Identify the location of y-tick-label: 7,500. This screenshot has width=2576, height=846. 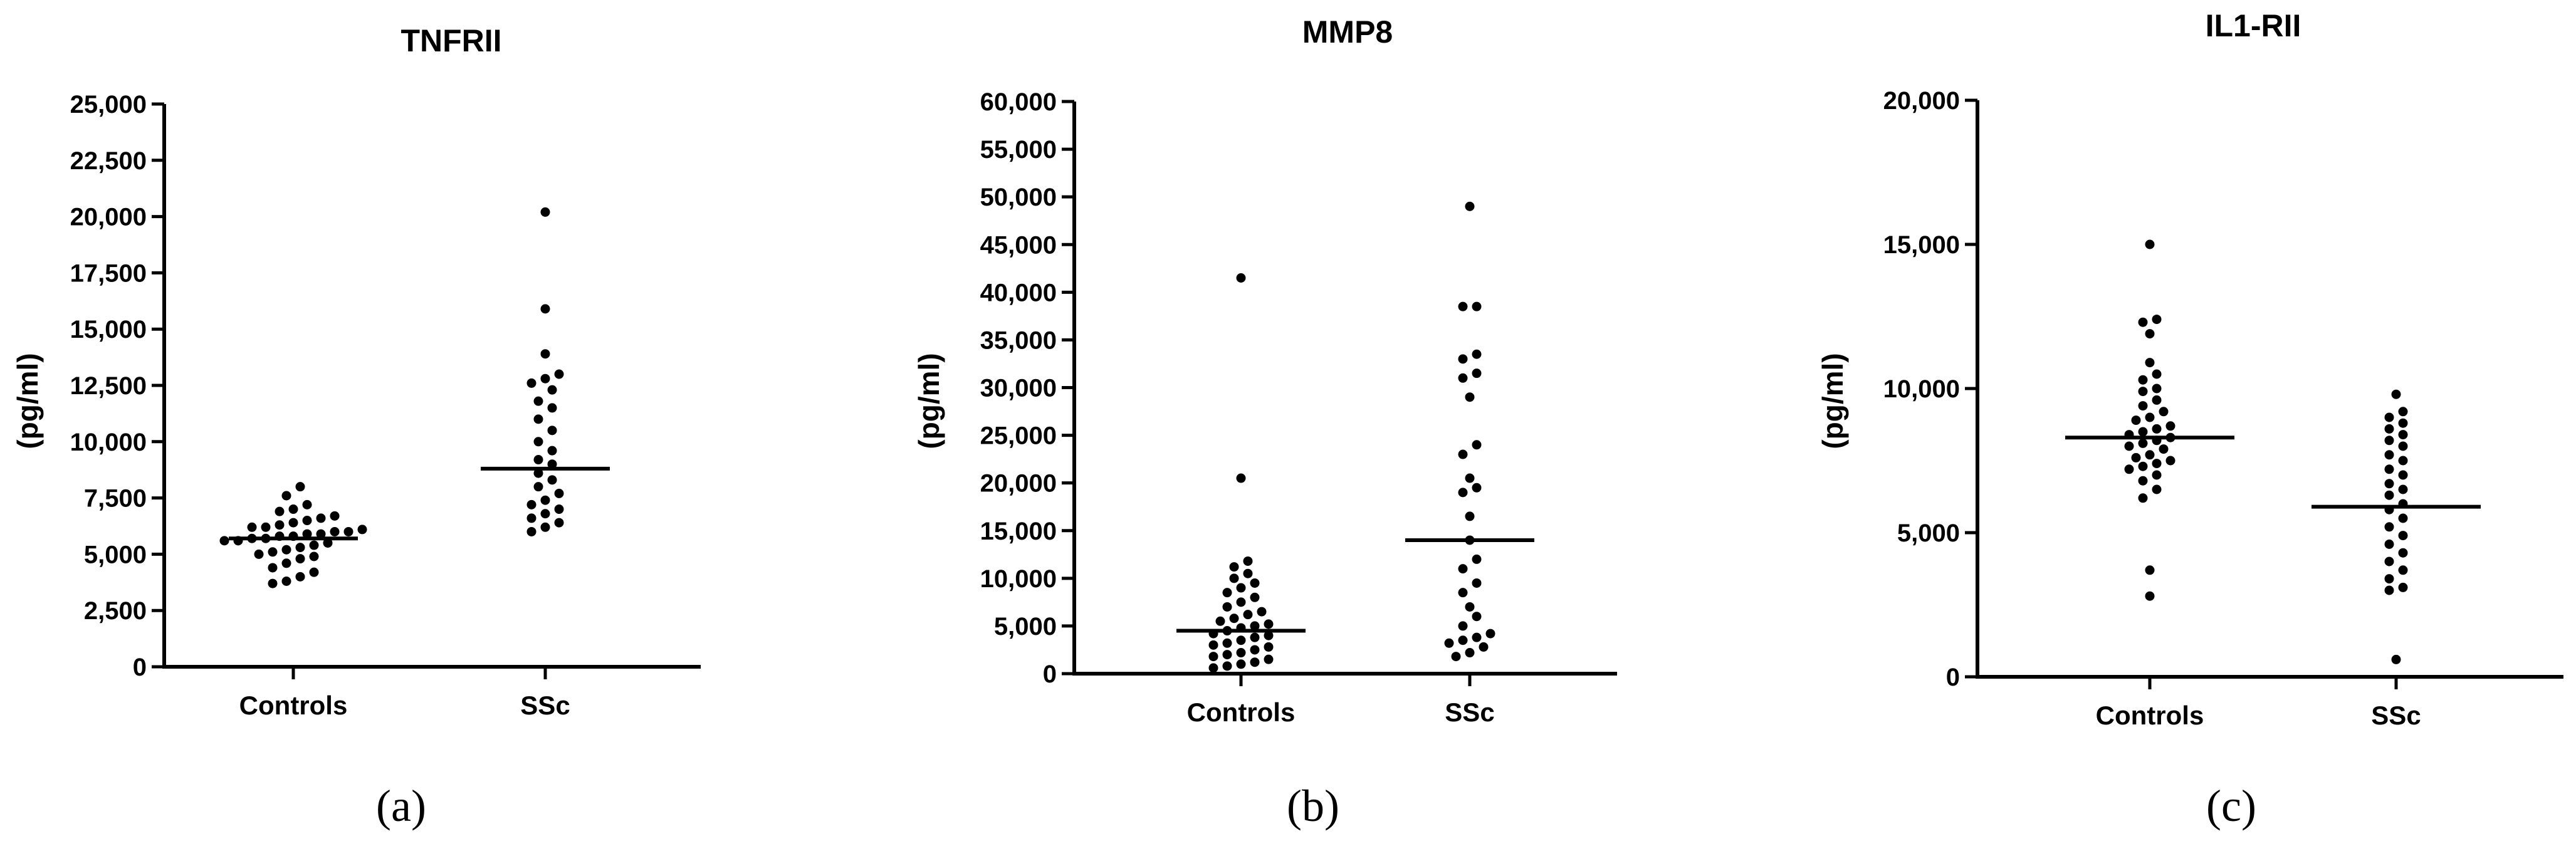
(115, 499).